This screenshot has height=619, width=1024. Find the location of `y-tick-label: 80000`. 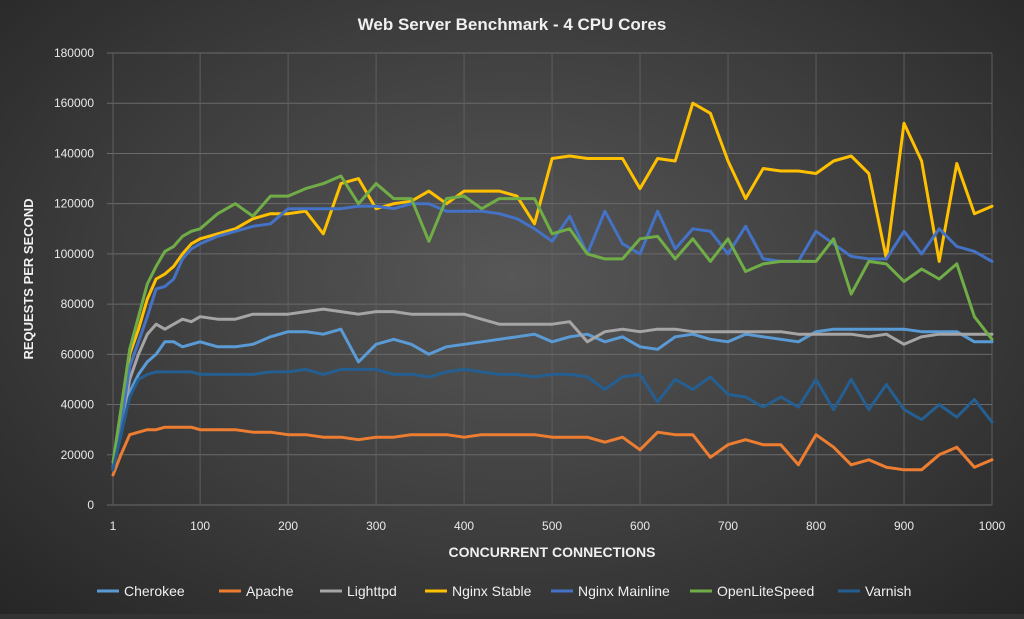

y-tick-label: 80000 is located at coordinates (78, 304).